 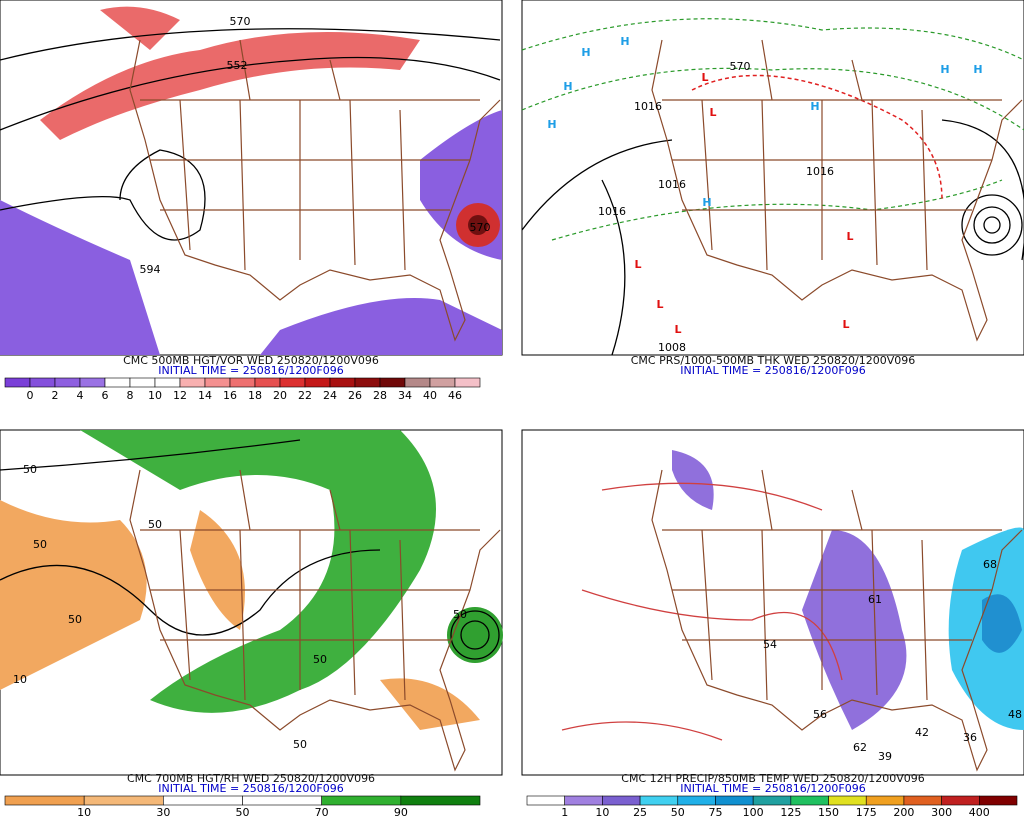 I want to click on contour-label: 61, so click(x=875, y=599).